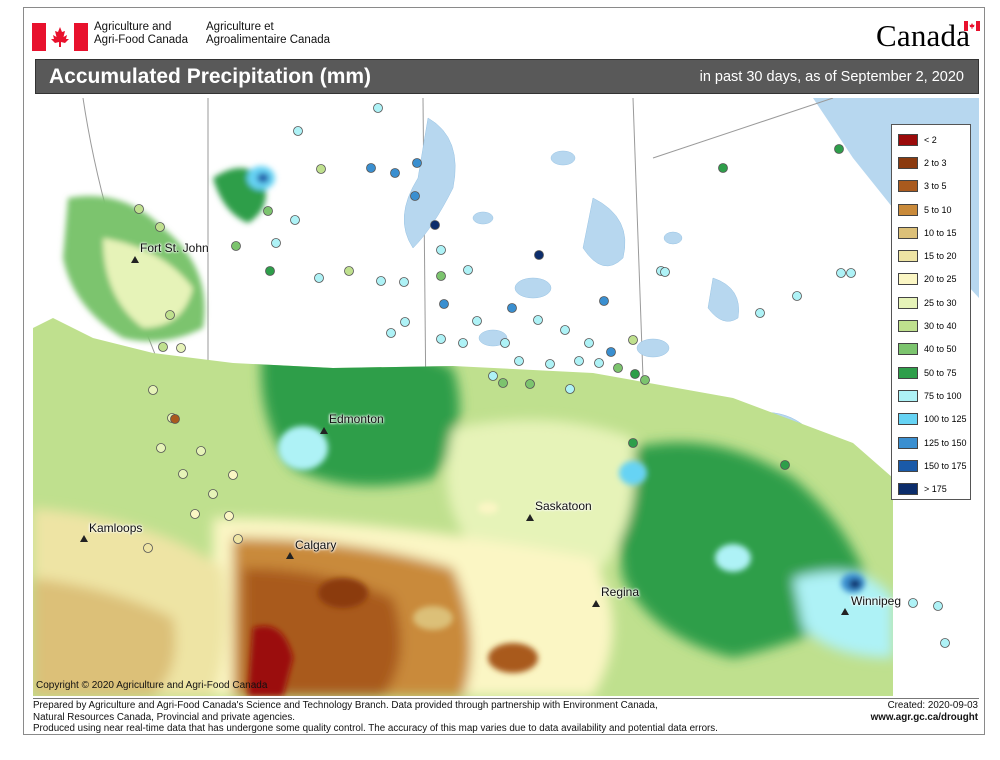 The image size is (1000, 760). What do you see at coordinates (972, 26) in the screenshot?
I see `wordmark-flag-icon` at bounding box center [972, 26].